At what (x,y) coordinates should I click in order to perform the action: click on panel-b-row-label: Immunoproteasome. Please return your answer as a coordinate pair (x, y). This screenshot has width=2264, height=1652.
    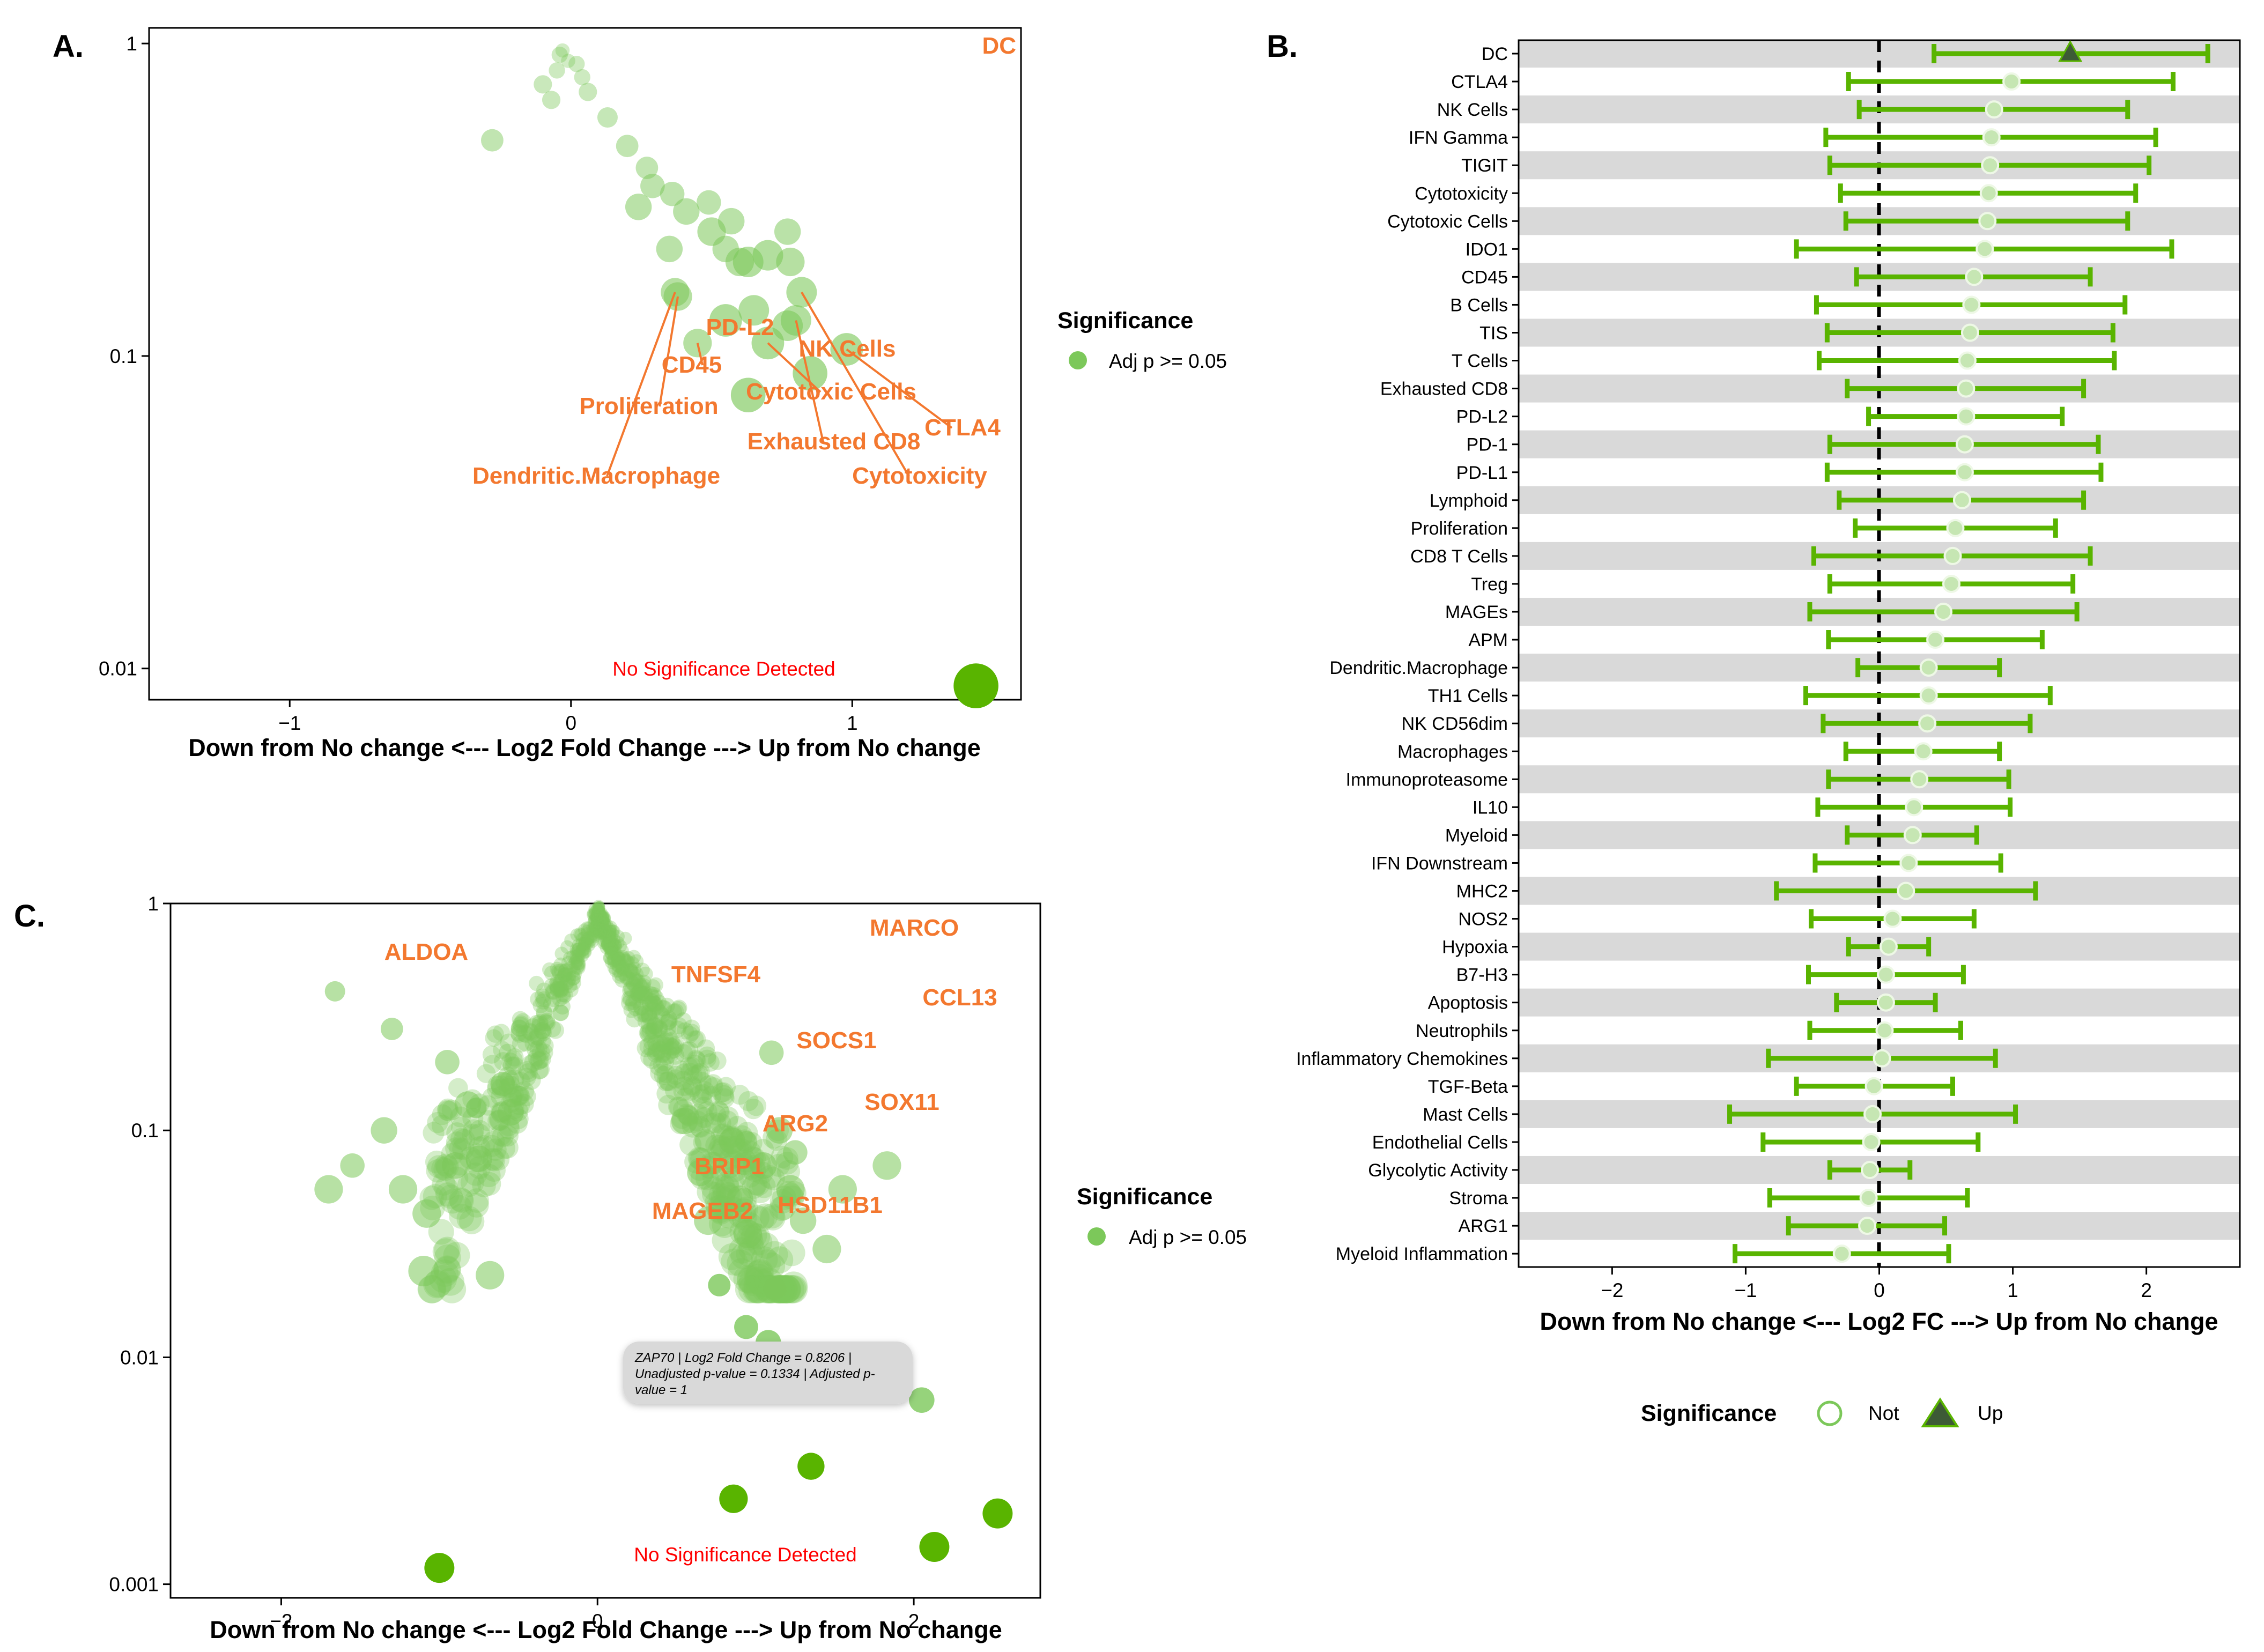
    Looking at the image, I should click on (1427, 779).